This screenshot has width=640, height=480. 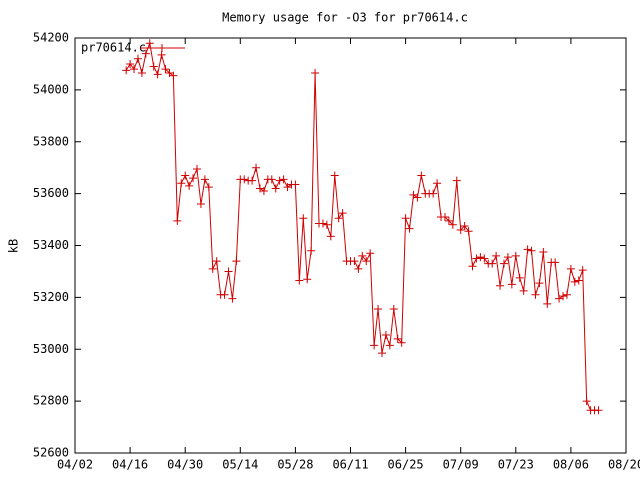 What do you see at coordinates (240, 465) in the screenshot?
I see `x-tick-label: 05/14` at bounding box center [240, 465].